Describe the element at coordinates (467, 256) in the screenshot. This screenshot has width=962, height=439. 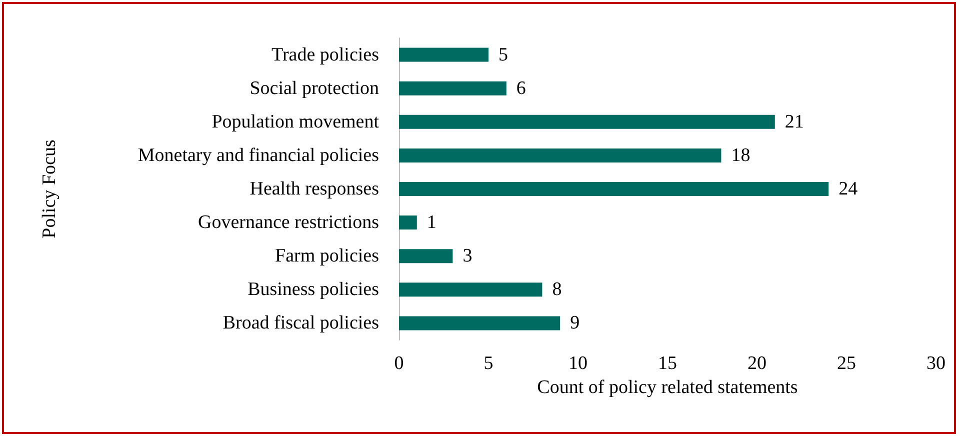
I see `data-label: 3` at that location.